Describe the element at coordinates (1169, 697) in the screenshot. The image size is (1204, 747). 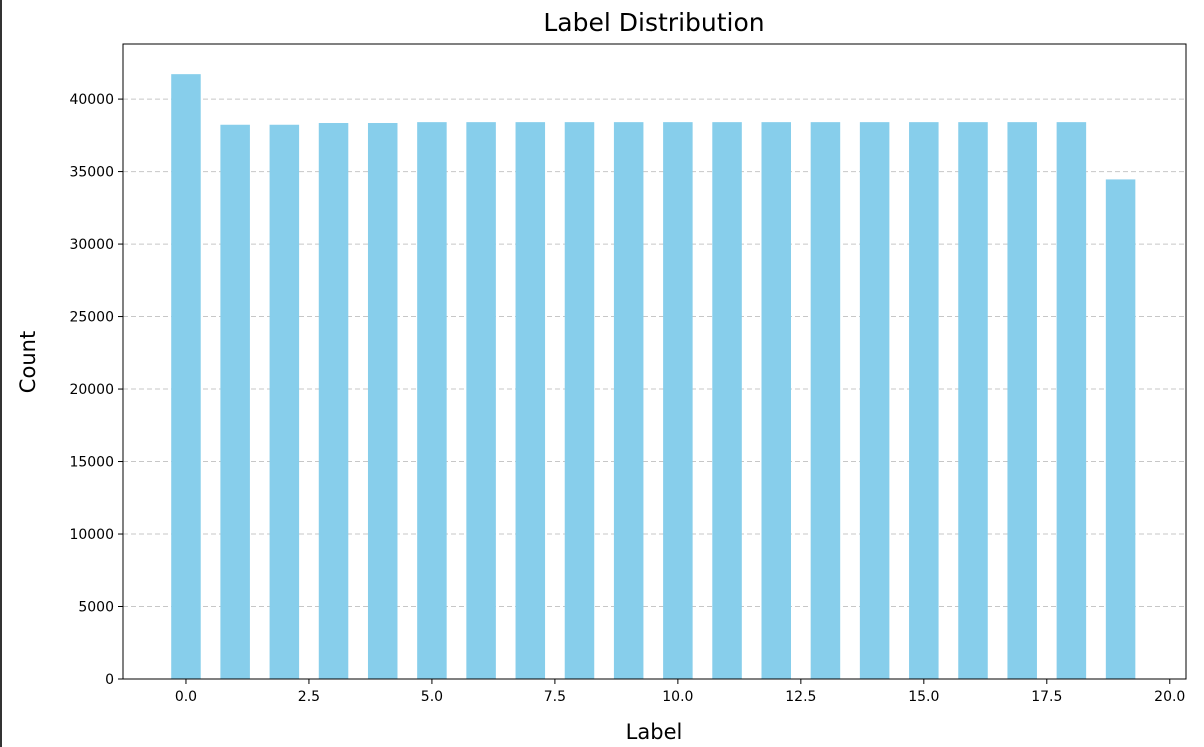
I see `x-tick-label: 20.0` at that location.